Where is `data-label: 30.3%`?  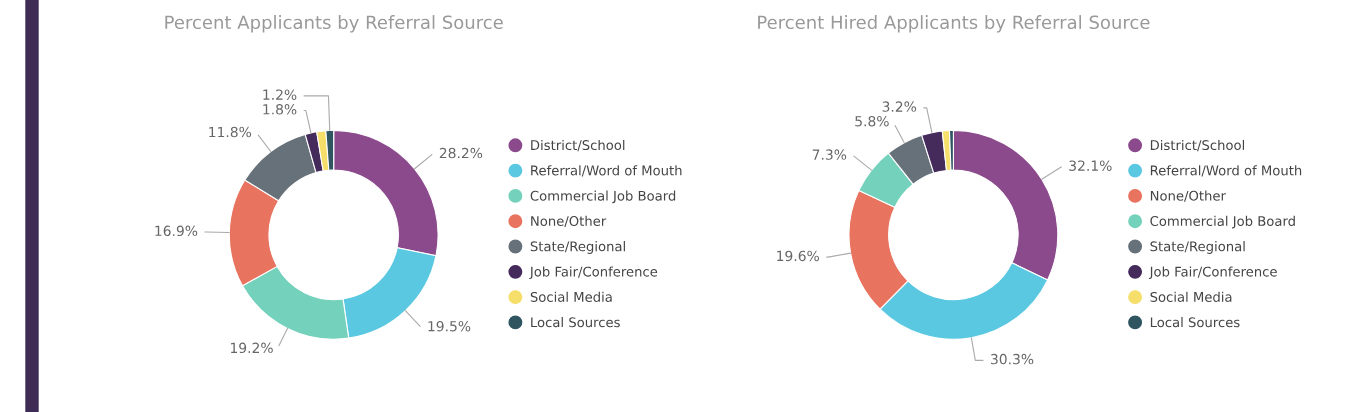
data-label: 30.3% is located at coordinates (1012, 359).